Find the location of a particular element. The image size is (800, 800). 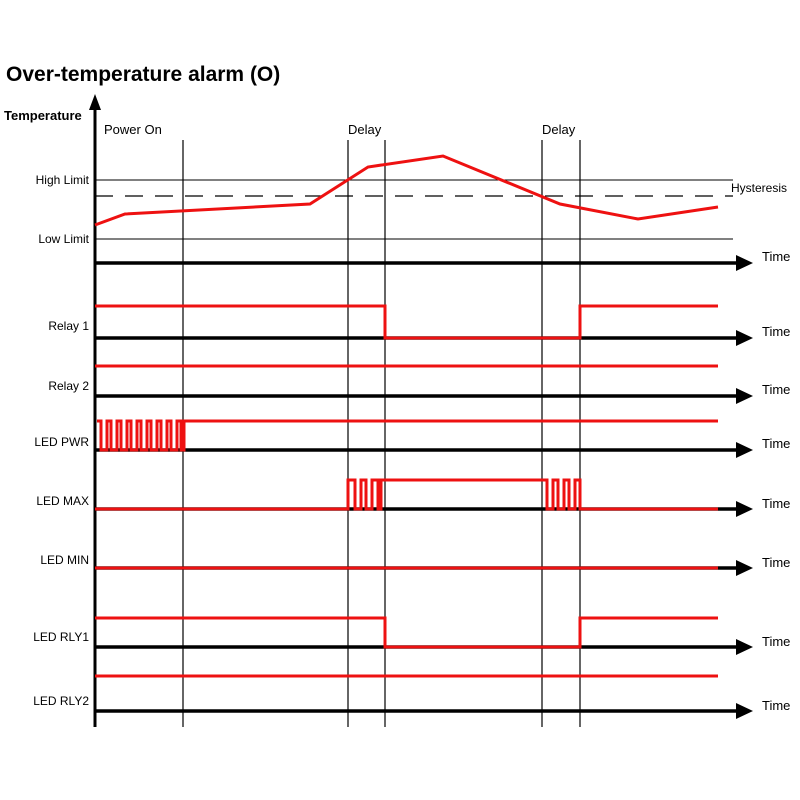

row-led-max is located at coordinates (424, 497).